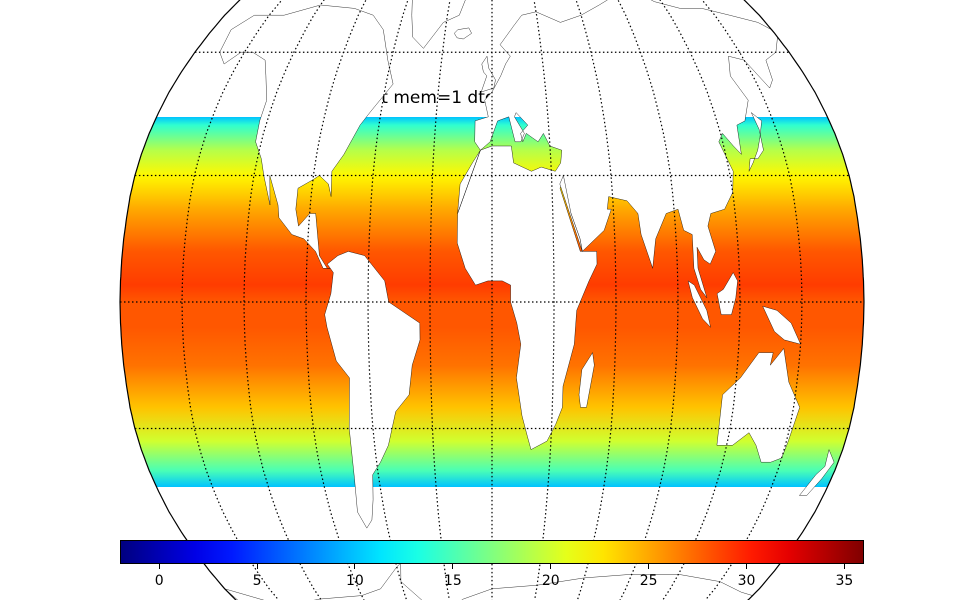  Describe the element at coordinates (463, 33) in the screenshot. I see `land-iceland` at that location.